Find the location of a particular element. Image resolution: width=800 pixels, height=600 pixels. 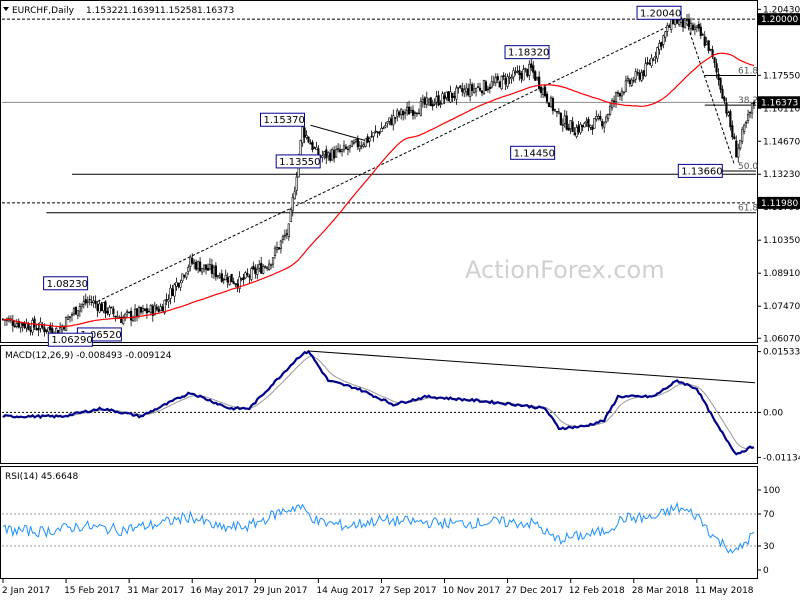

callout-label: 1.06290 is located at coordinates (71, 340).